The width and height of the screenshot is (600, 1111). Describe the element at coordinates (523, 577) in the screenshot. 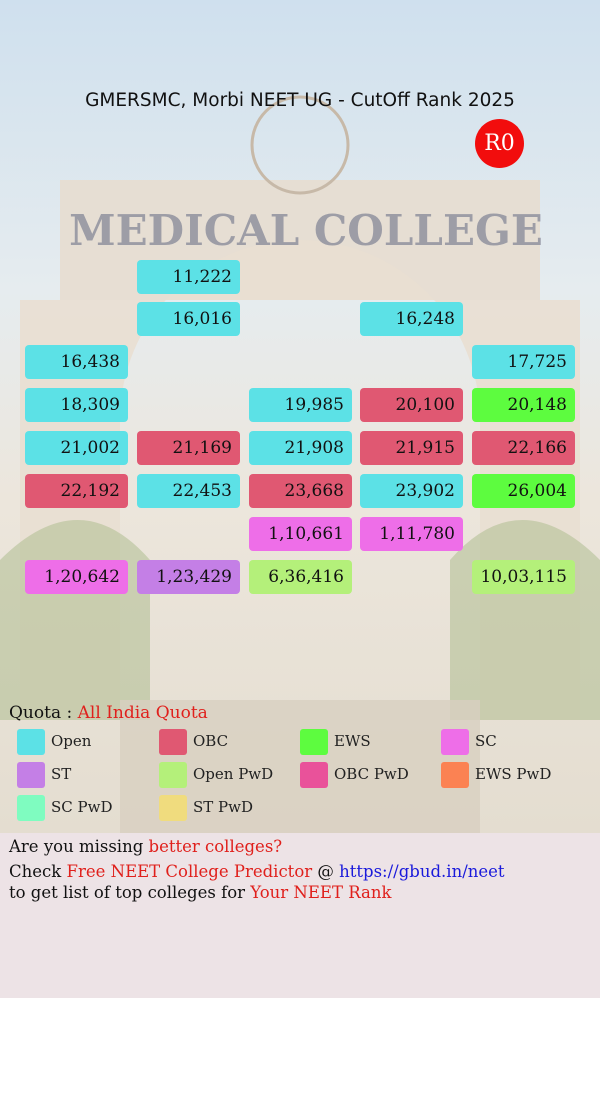

I see `rank-box: 10,03,115` at that location.